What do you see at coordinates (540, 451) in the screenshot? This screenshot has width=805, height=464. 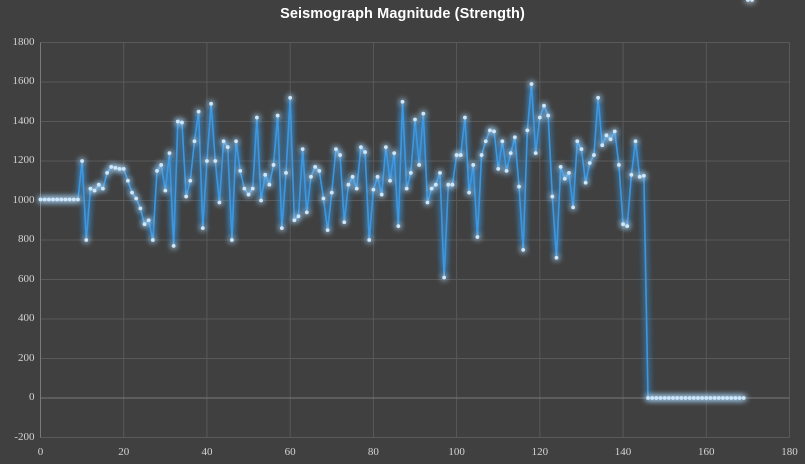 I see `x-tick-label: 120` at bounding box center [540, 451].